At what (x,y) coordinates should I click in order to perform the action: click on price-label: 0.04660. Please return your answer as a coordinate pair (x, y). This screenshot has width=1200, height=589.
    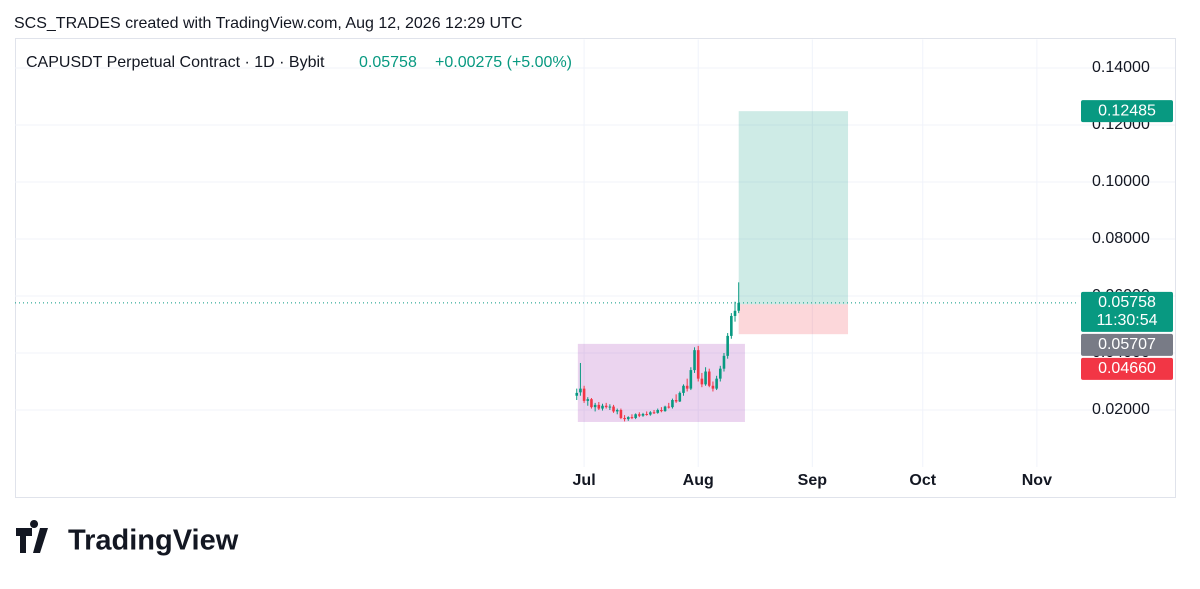
    Looking at the image, I should click on (1127, 368).